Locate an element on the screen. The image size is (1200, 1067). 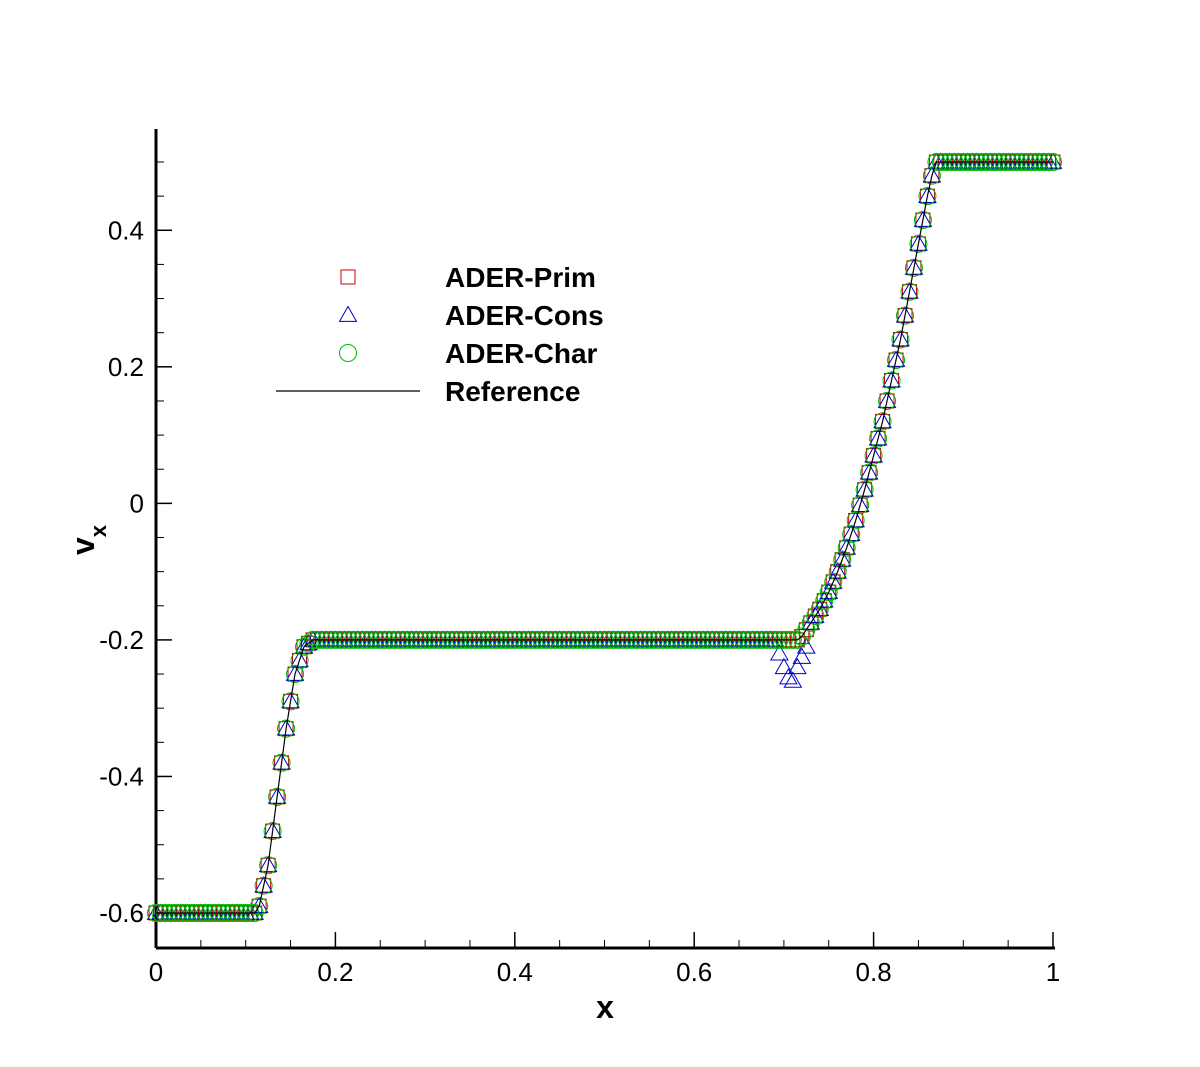
legend: ADER-Prim ADER-Cons ADER-Char Reference is located at coordinates (440, 334).